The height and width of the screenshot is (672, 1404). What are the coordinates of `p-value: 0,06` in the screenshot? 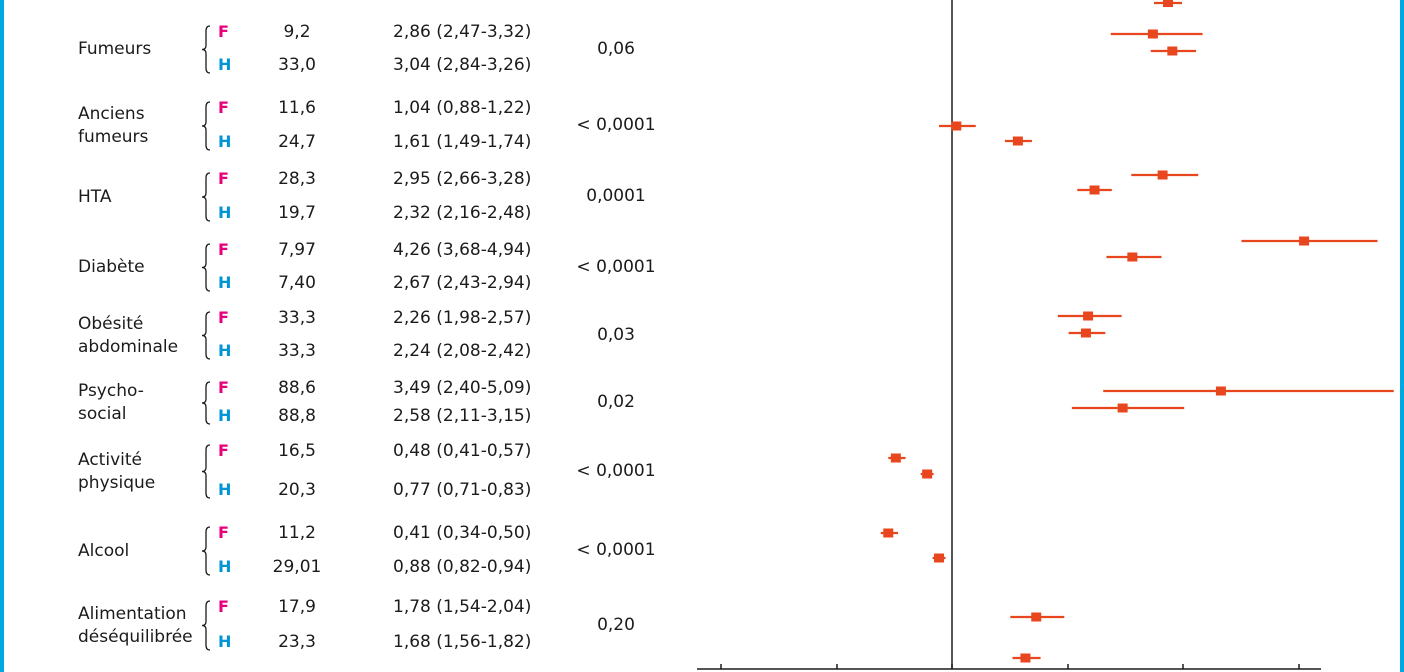 It's located at (616, 48).